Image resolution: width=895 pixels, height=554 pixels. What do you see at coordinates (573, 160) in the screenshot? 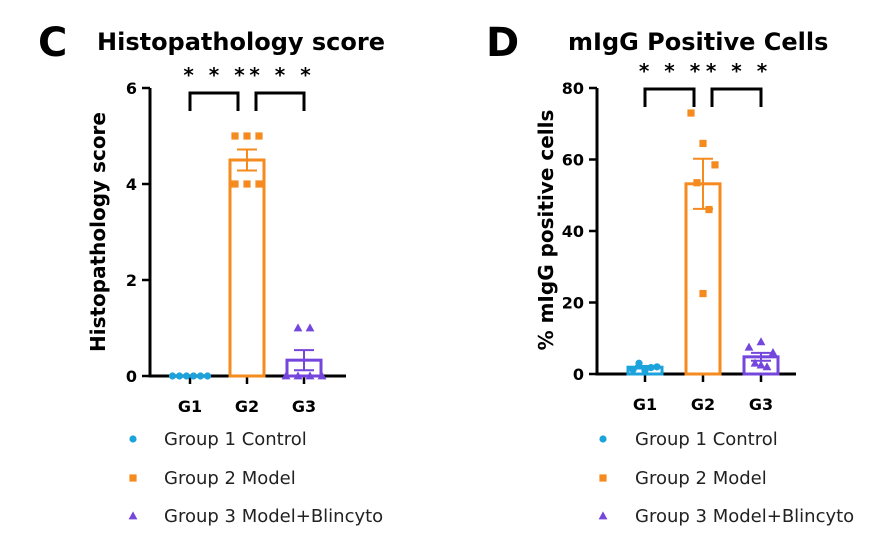
I see `y-tick-label: 60` at bounding box center [573, 160].